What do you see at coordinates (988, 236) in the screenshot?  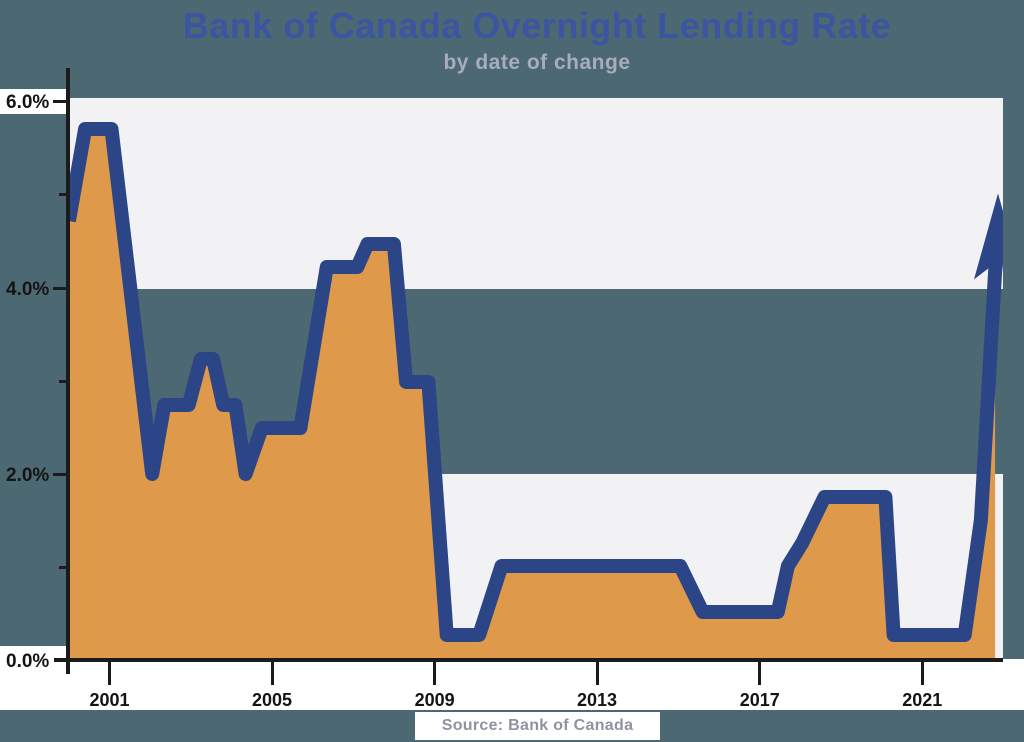 I see `up-arrow-icon` at bounding box center [988, 236].